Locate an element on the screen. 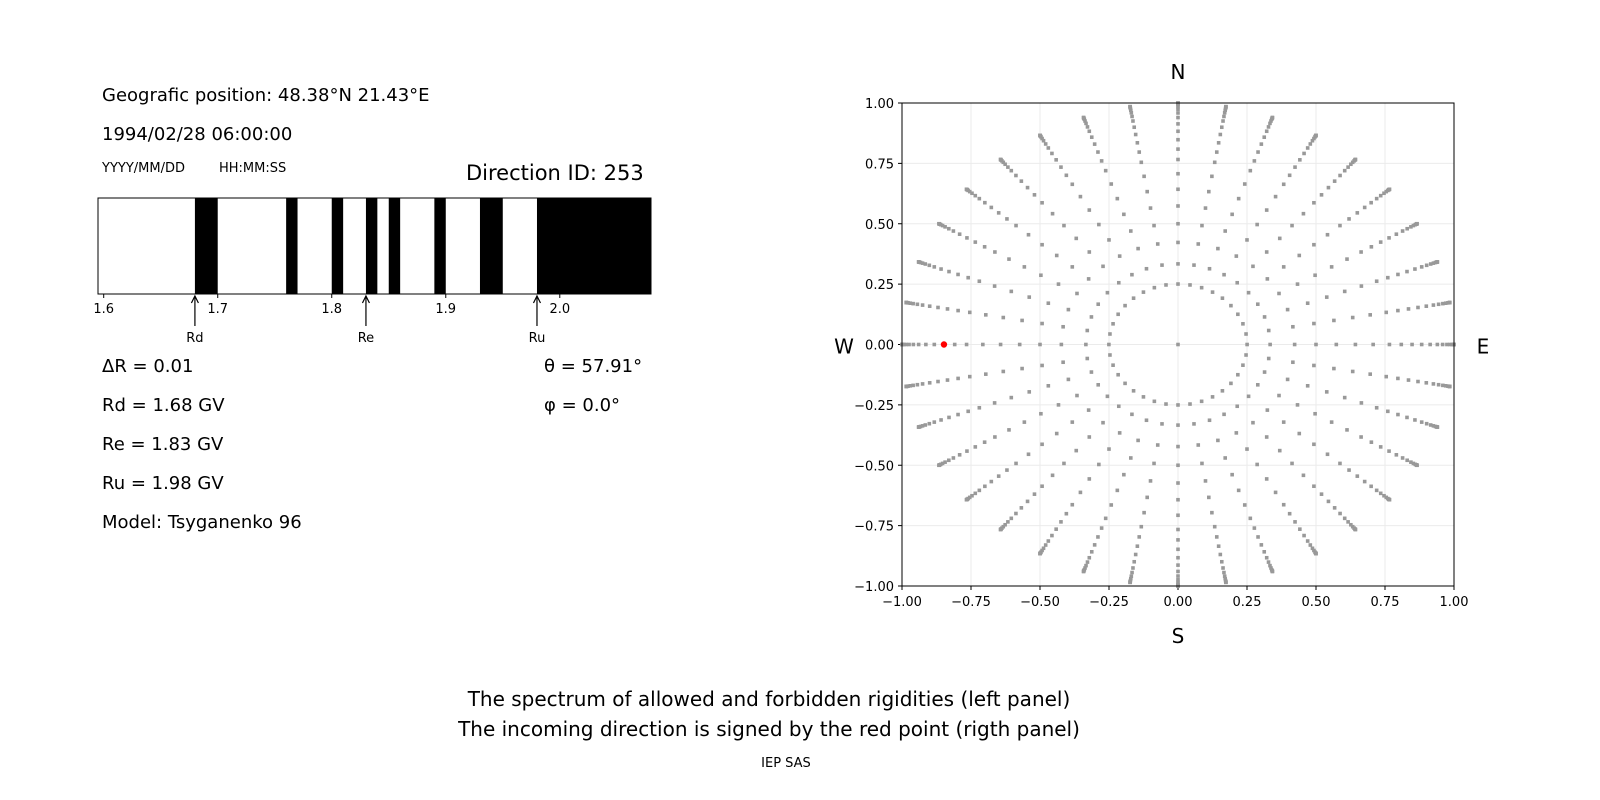 Image resolution: width=1600 pixels, height=800 pixels. y-tick-label: −1.00 is located at coordinates (874, 587).